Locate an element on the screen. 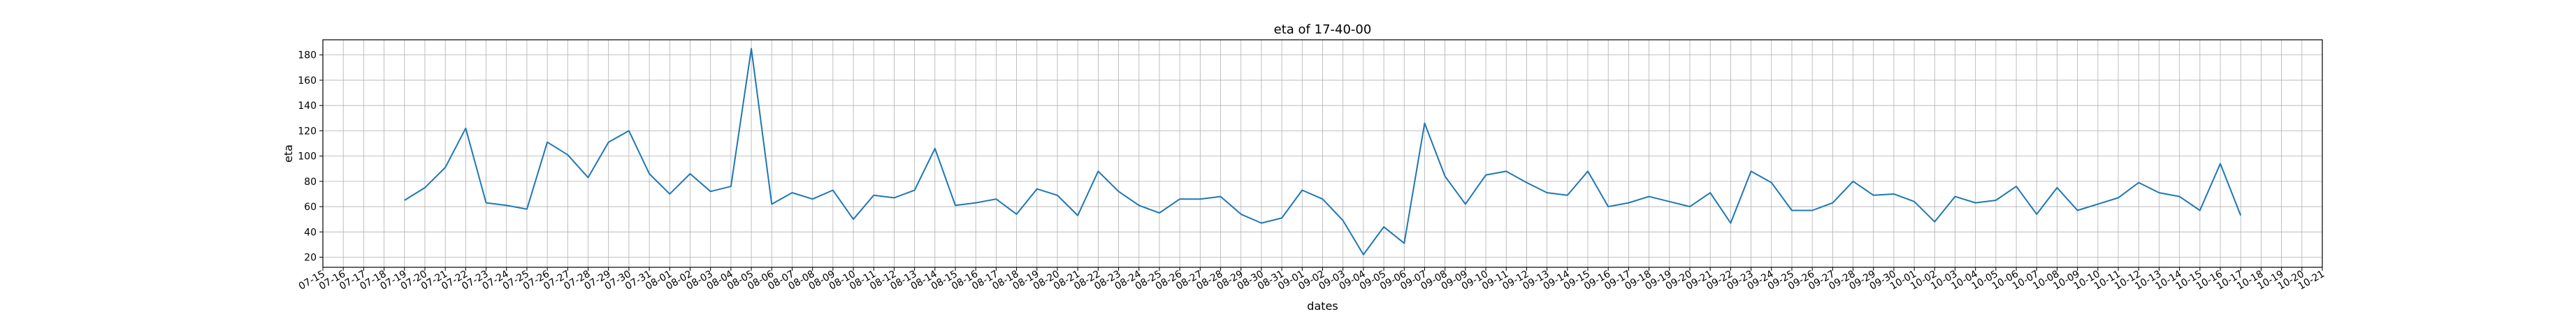 This screenshot has width=2576, height=335. y-tick-label: 80 is located at coordinates (310, 182).